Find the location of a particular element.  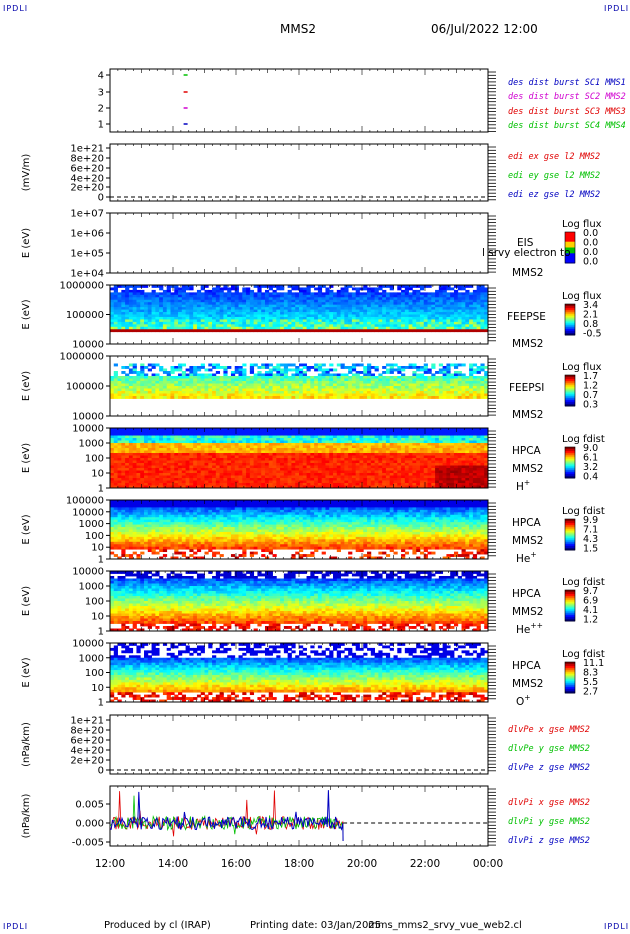

y-tick-label: 10000 is located at coordinates (88, 417).